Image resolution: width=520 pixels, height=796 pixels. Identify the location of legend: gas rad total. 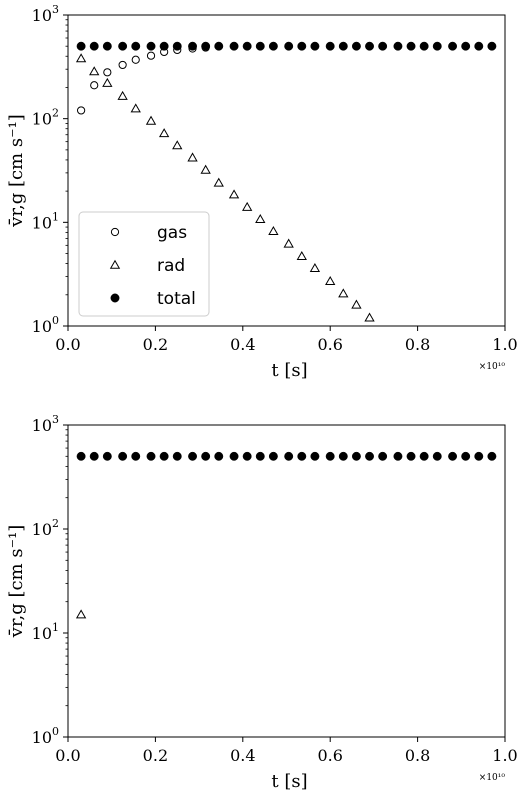
(144, 264).